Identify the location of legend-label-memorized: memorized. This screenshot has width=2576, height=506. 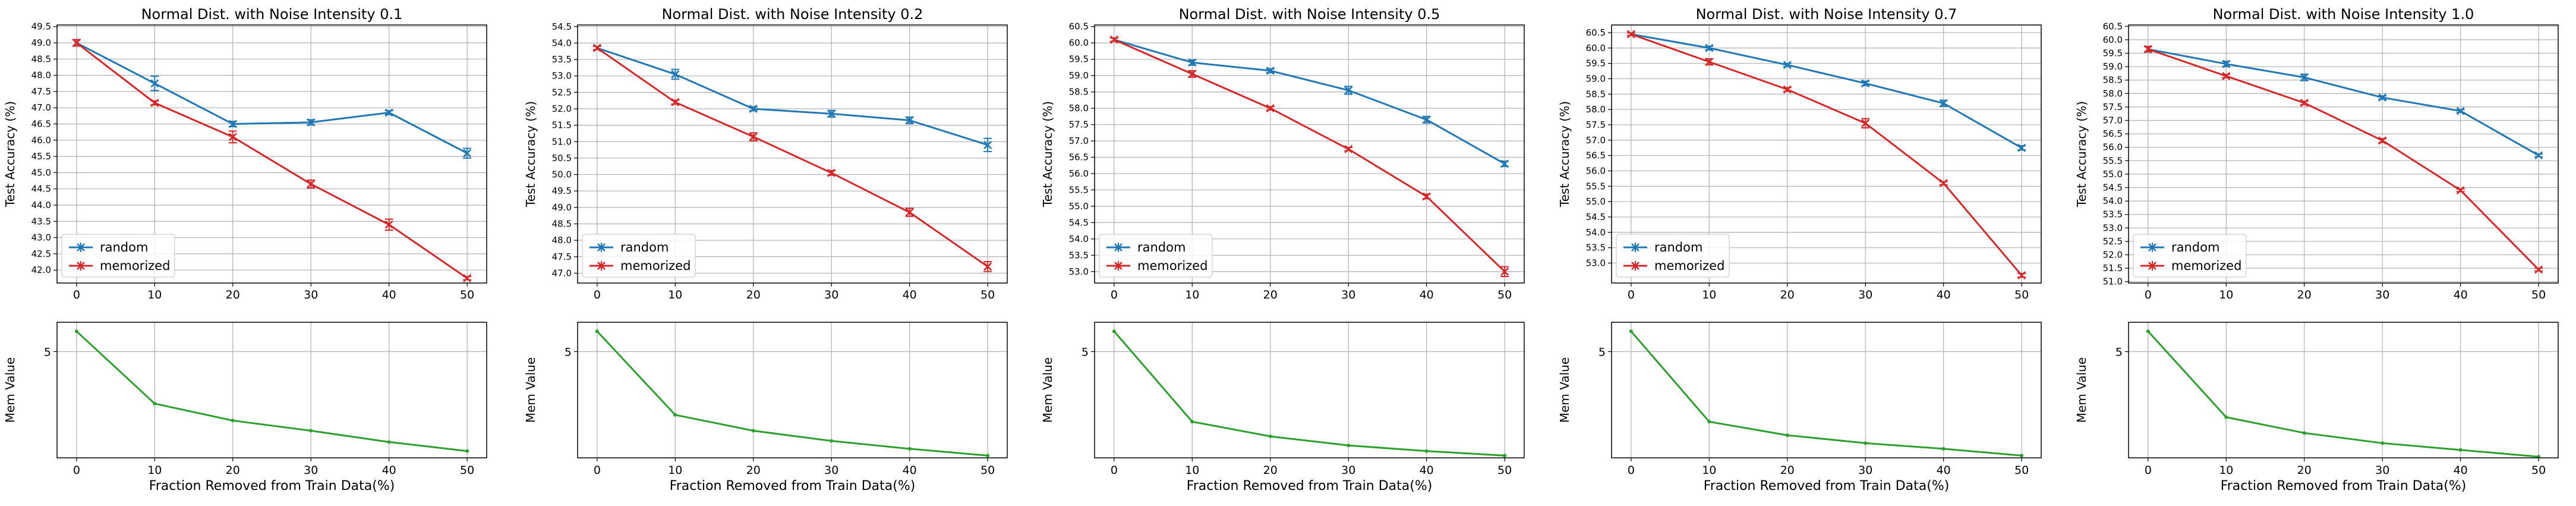
(1689, 266).